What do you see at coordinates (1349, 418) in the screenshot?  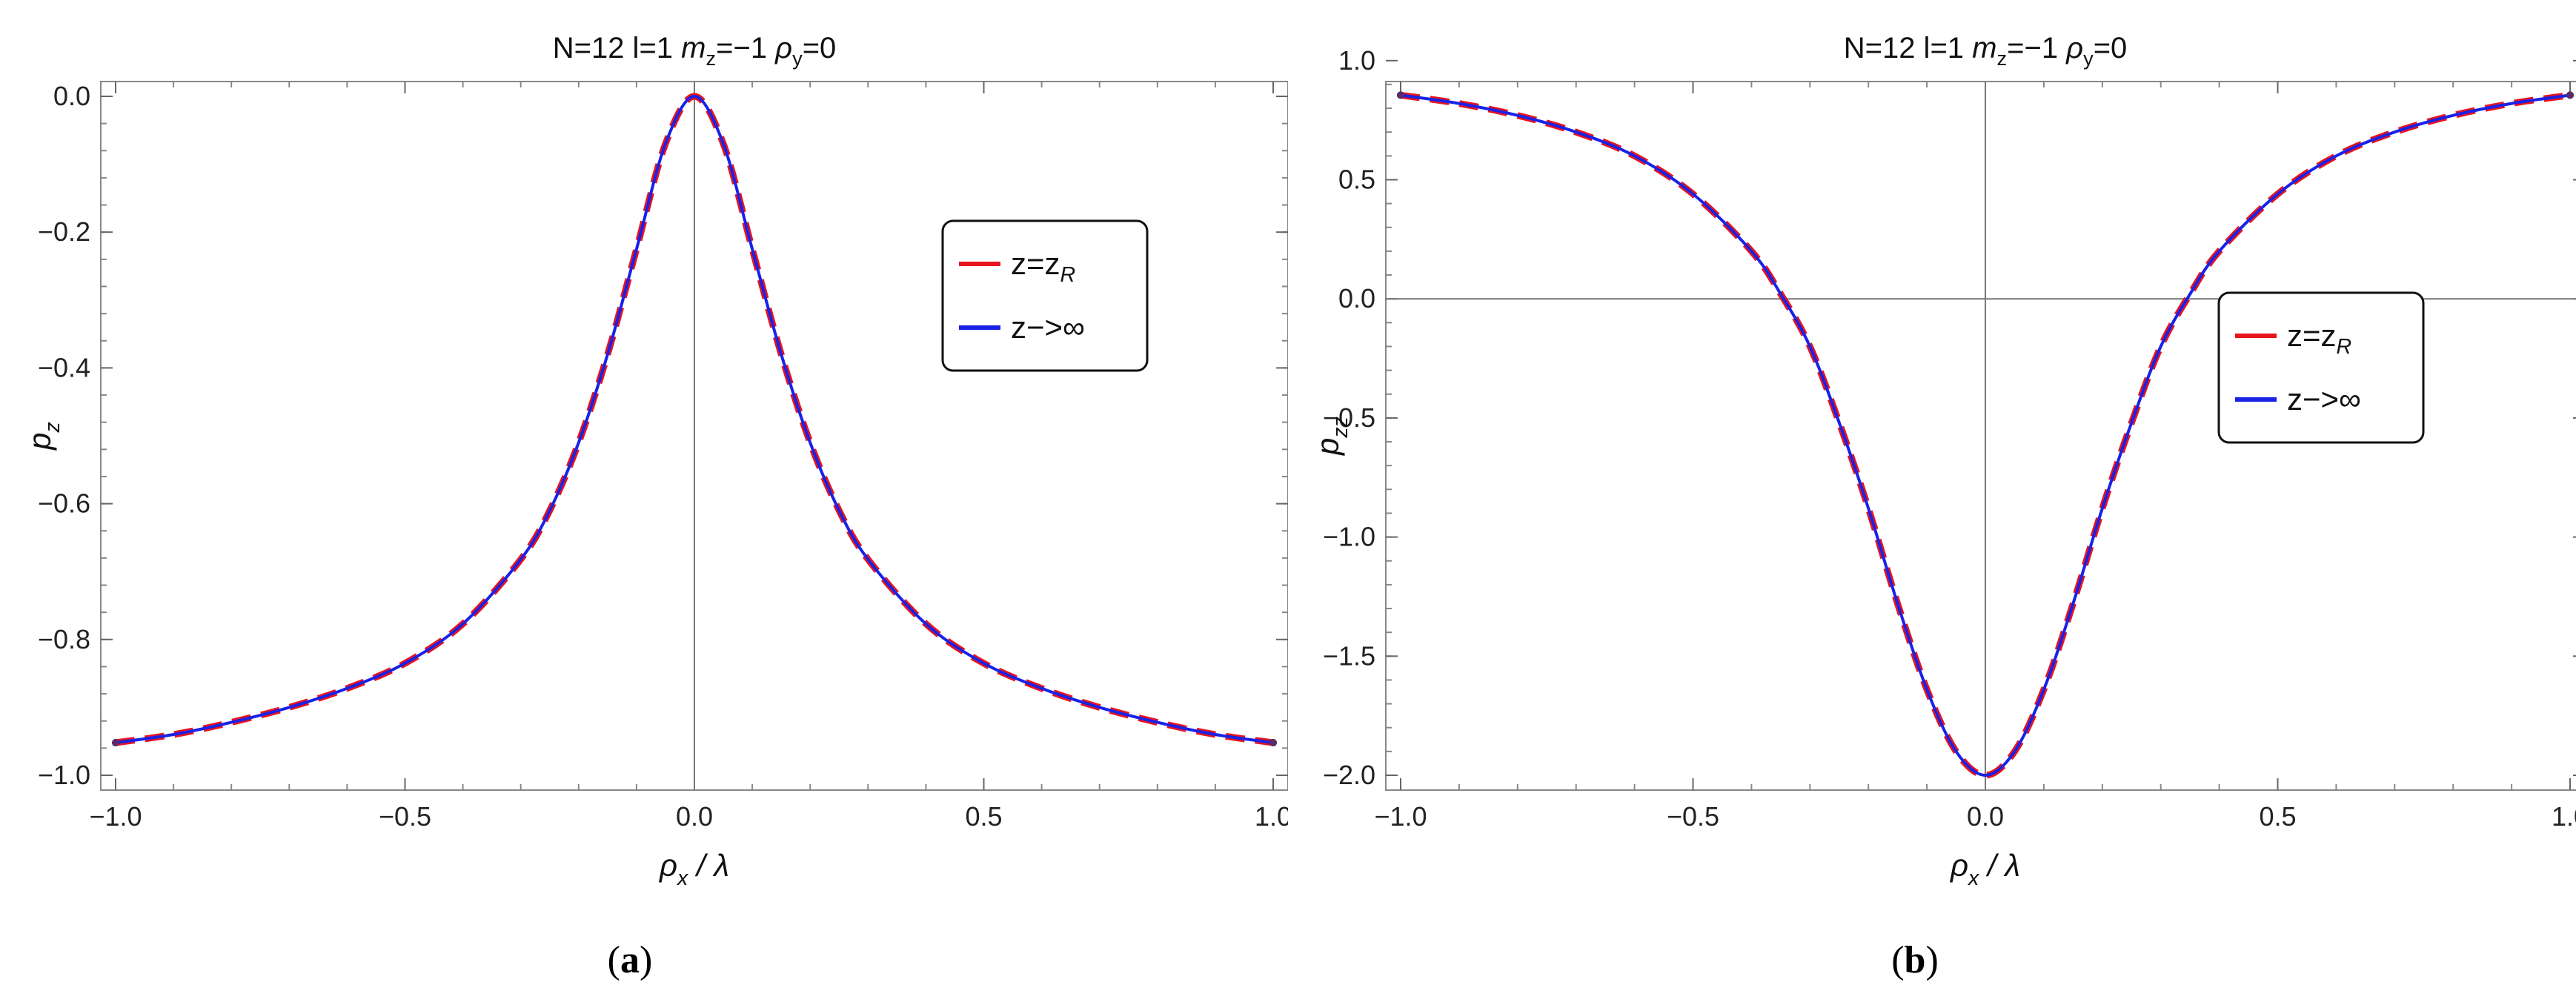 I see `y-tick-label: −0.5` at bounding box center [1349, 418].